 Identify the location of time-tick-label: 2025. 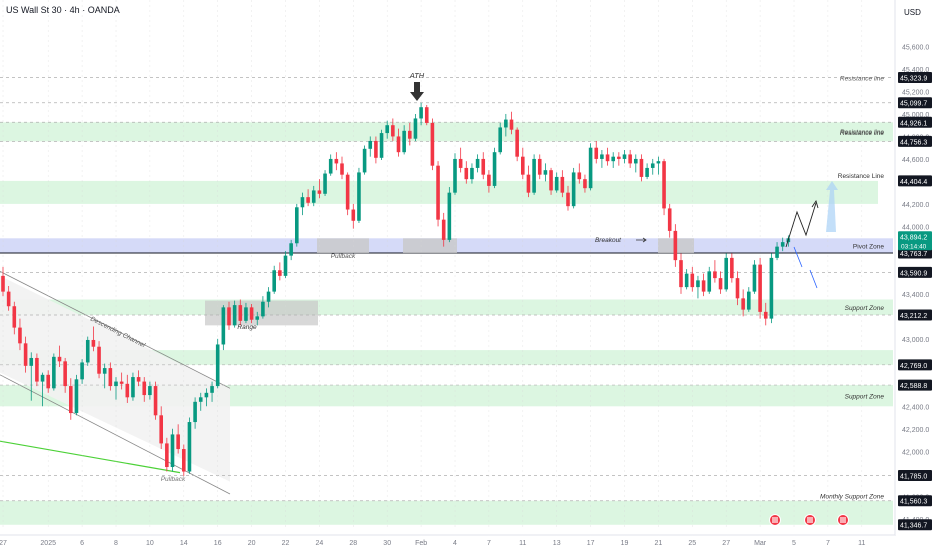
(48, 543).